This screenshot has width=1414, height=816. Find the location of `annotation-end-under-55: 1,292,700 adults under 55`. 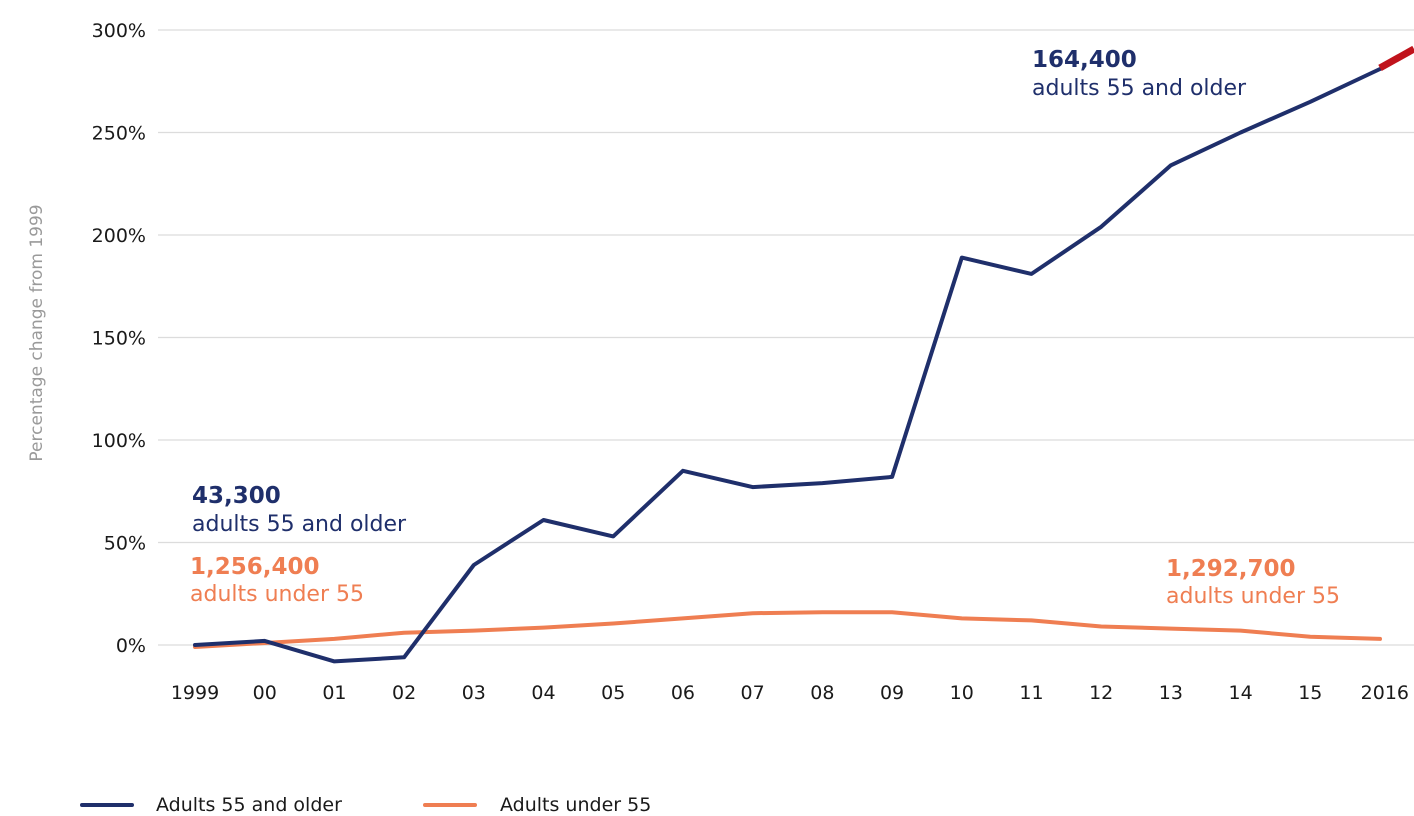

annotation-end-under-55: 1,292,700 adults under 55 is located at coordinates (1253, 582).